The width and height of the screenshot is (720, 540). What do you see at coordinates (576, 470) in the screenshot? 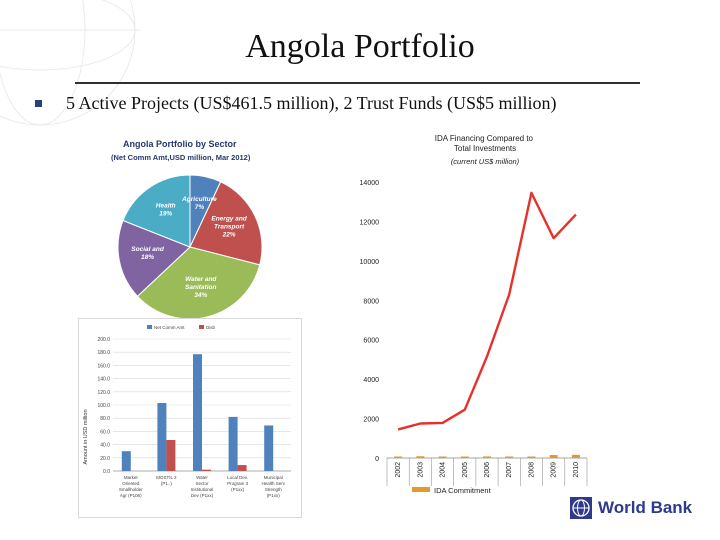
I see `line-xtick-label: 2010` at bounding box center [576, 470].